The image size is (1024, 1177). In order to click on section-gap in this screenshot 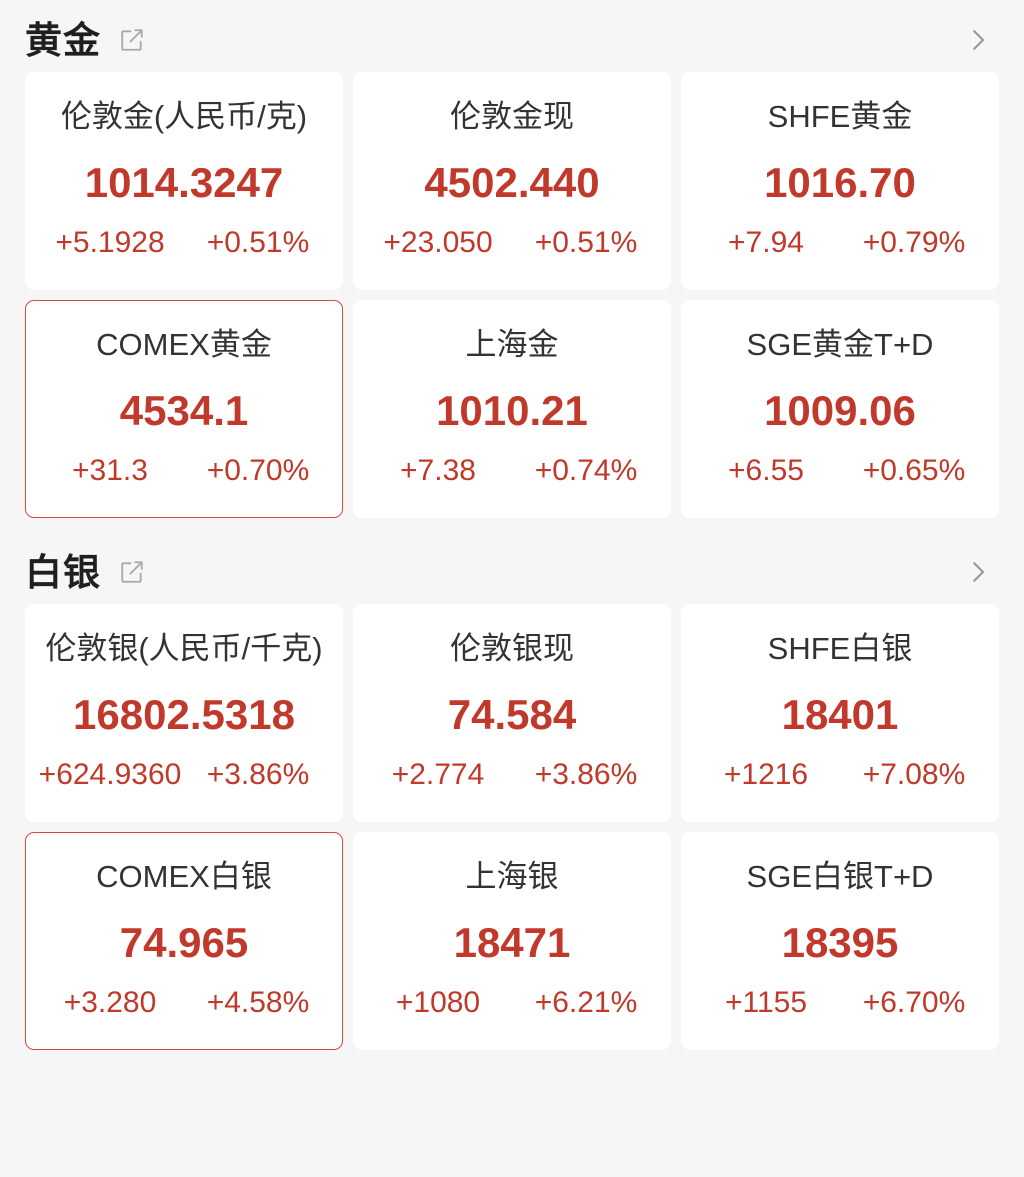, I will do `click(512, 525)`.